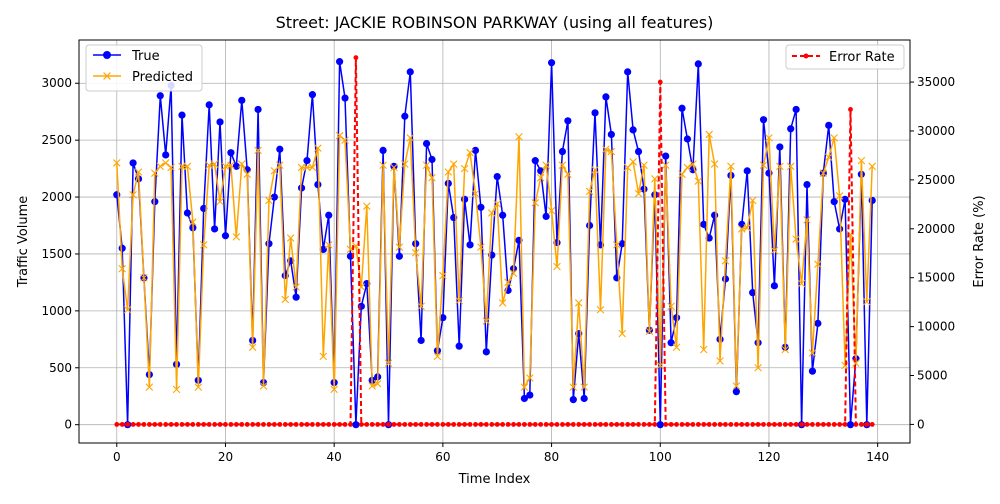 This screenshot has height=504, width=1000. What do you see at coordinates (932, 376) in the screenshot?
I see `y2-tick-label: 5000` at bounding box center [932, 376].